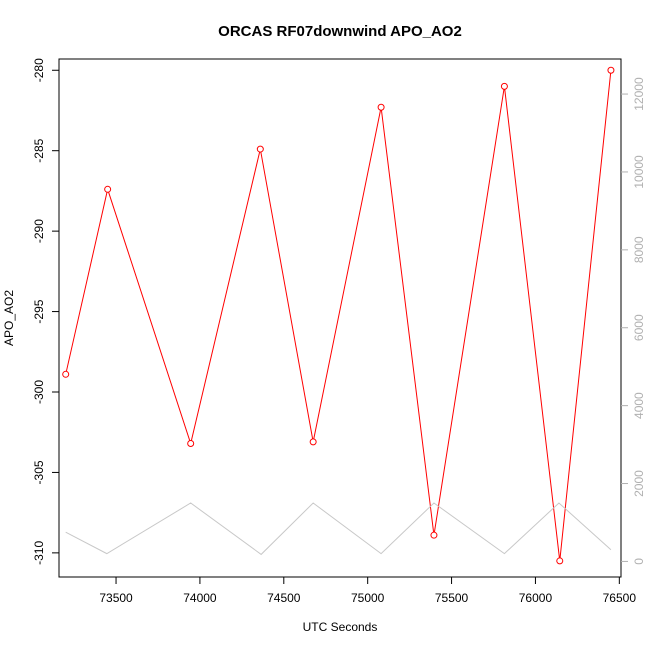  I want to click on y2-tick-label-6: 12000, so click(639, 94).